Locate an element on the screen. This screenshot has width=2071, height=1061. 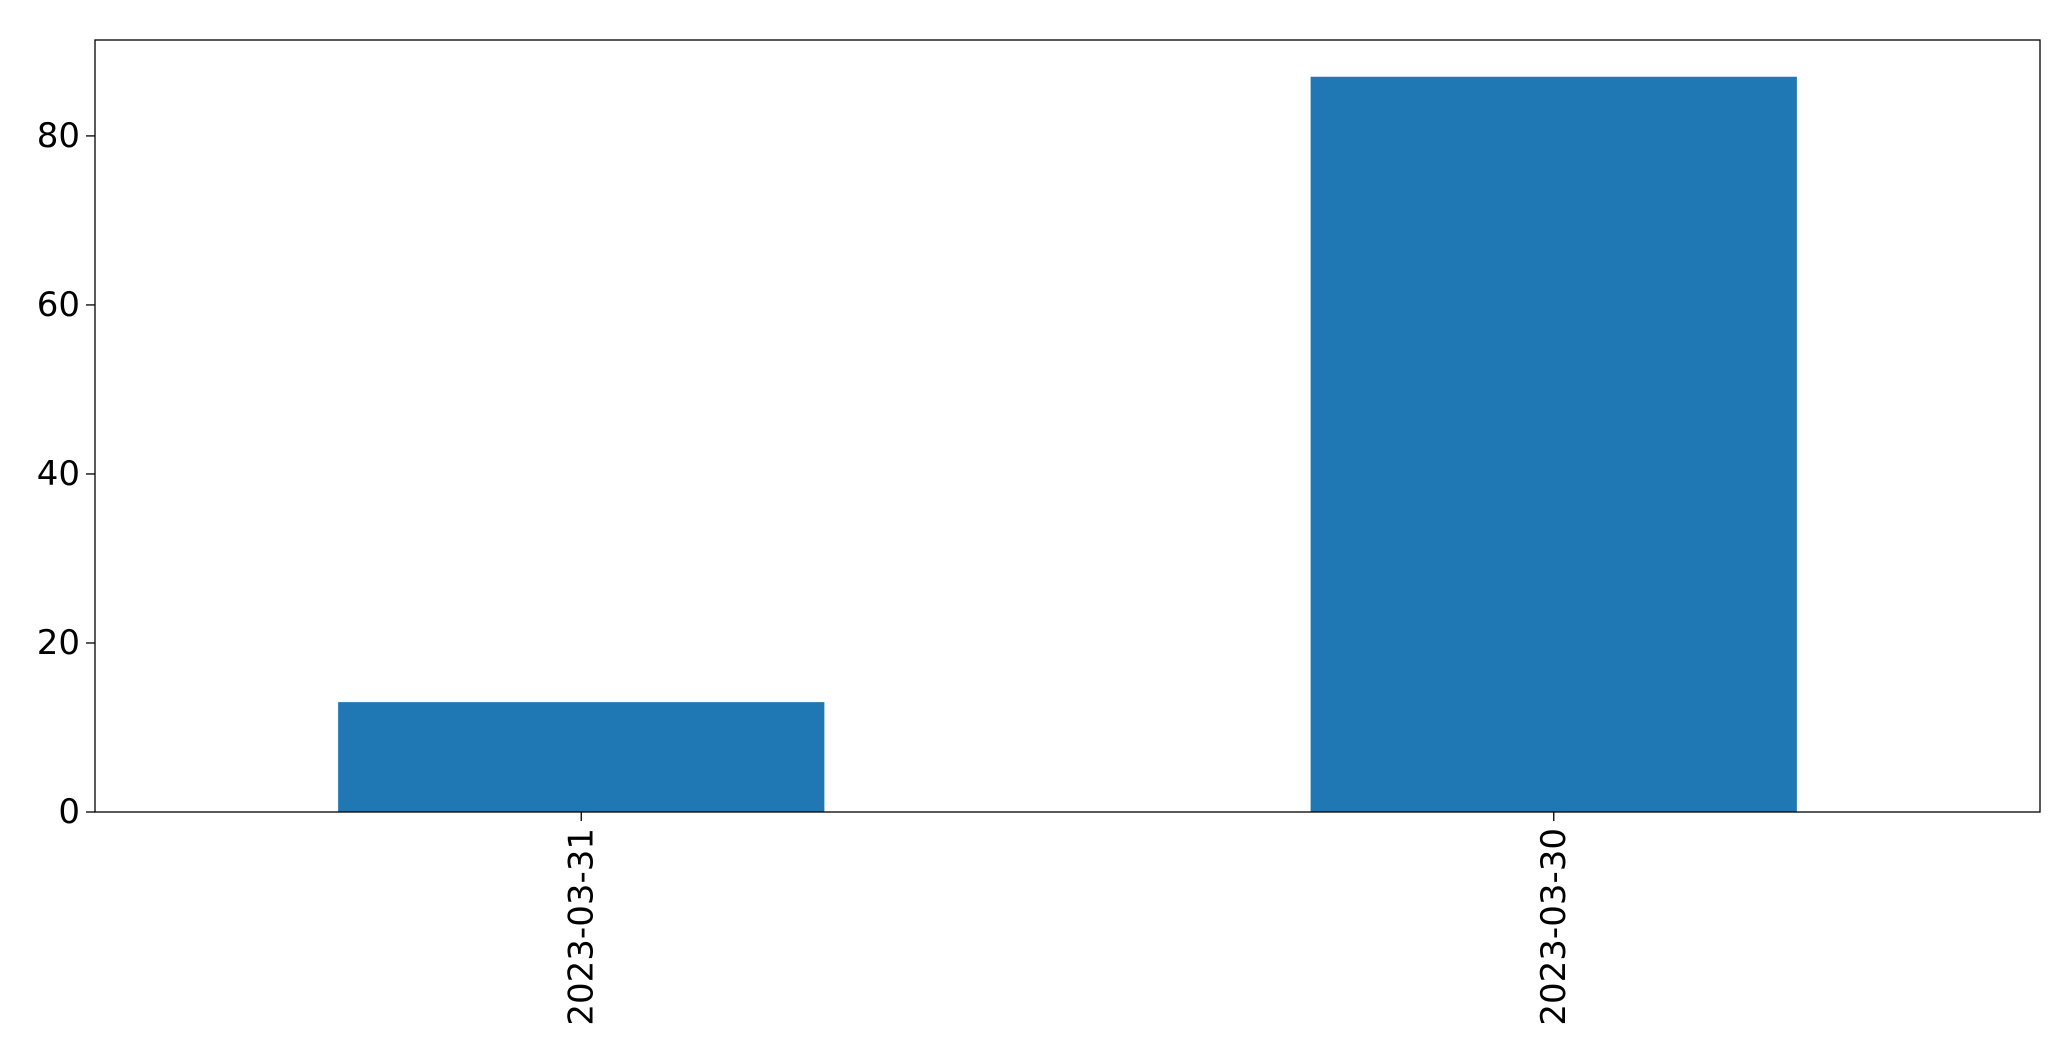
y-tick-label: 60 is located at coordinates (58, 305).